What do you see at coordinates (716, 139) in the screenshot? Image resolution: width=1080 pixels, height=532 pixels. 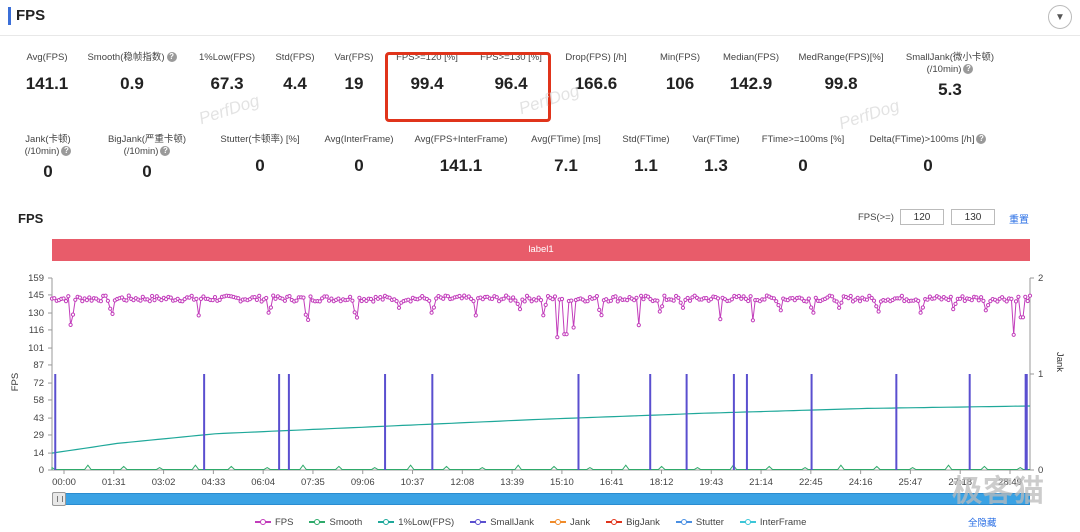 I see `metric-label: Var(FTime)` at bounding box center [716, 139].